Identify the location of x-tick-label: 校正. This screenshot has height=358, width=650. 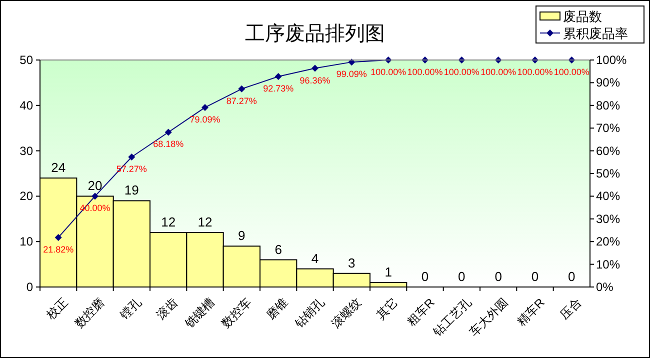
(57, 309).